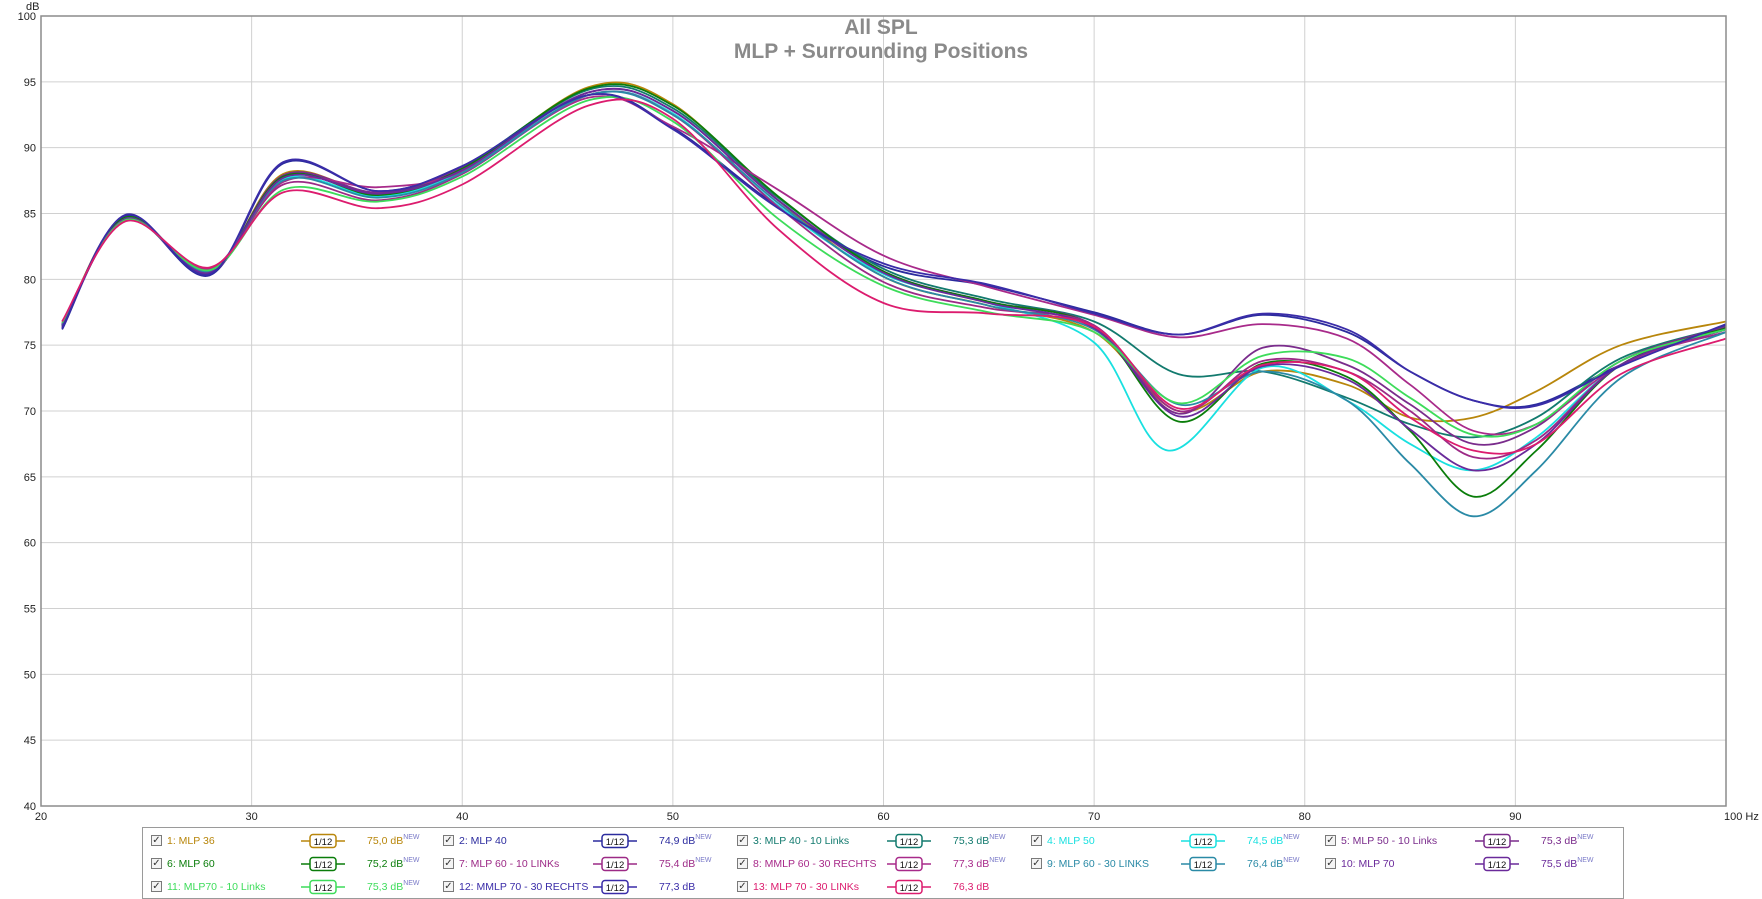 The height and width of the screenshot is (899, 1762). I want to click on legend-item-label: 3: MLP 40 - 10 Links, so click(801, 841).